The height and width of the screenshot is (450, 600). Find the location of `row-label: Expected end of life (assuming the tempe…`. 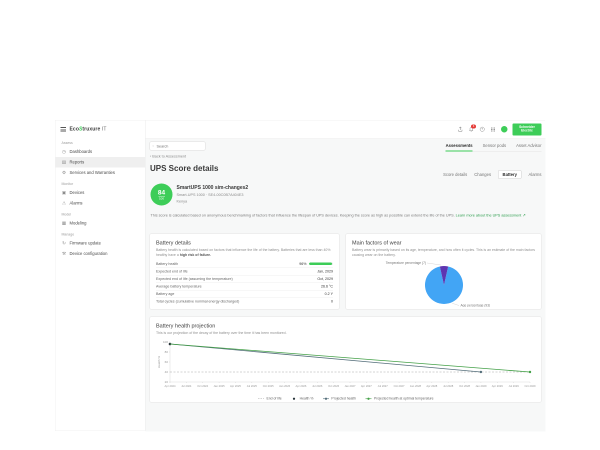

row-label: Expected end of life (assuming the tempe… is located at coordinates (194, 279).